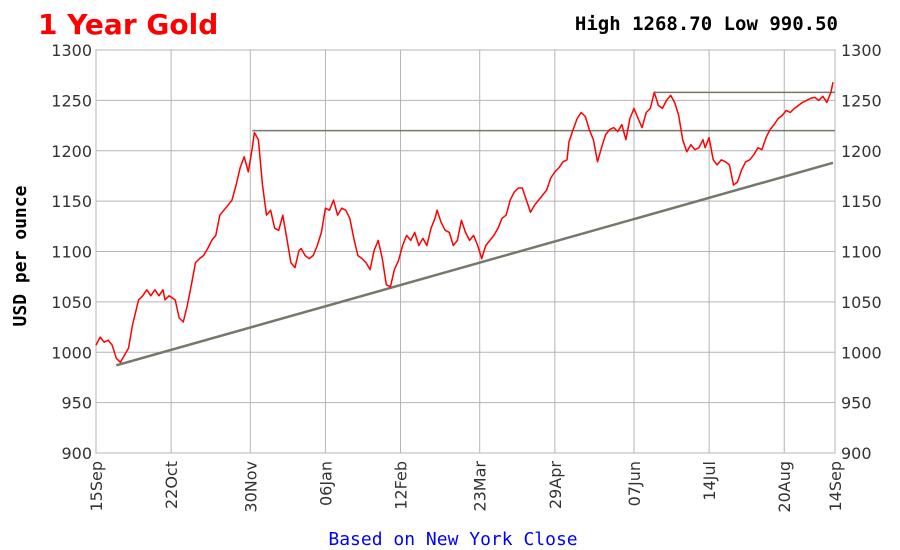 This screenshot has width=900, height=550. What do you see at coordinates (861, 151) in the screenshot?
I see `y2-tick-label: 1200` at bounding box center [861, 151].